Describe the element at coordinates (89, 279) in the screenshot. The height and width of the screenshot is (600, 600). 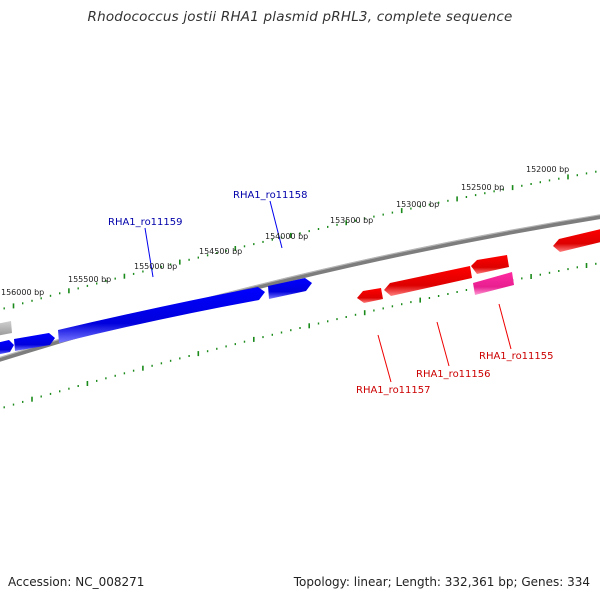
I see `ruler-label: 155500 bp` at that location.